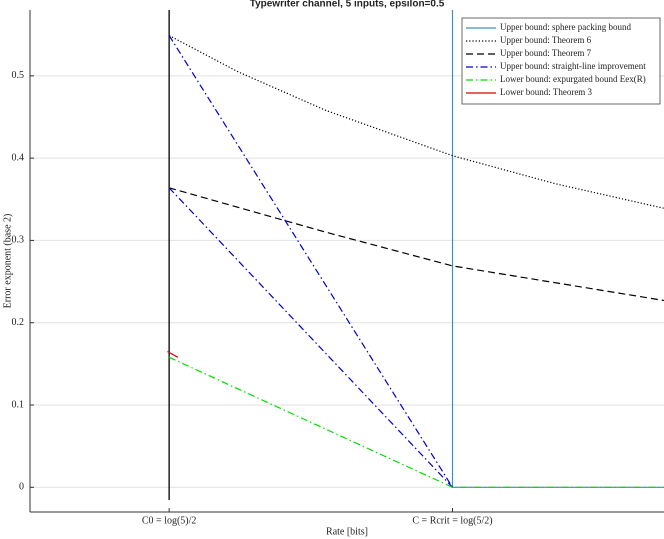 Image resolution: width=664 pixels, height=539 pixels. I want to click on y-tick-label: 0.2, so click(18, 322).